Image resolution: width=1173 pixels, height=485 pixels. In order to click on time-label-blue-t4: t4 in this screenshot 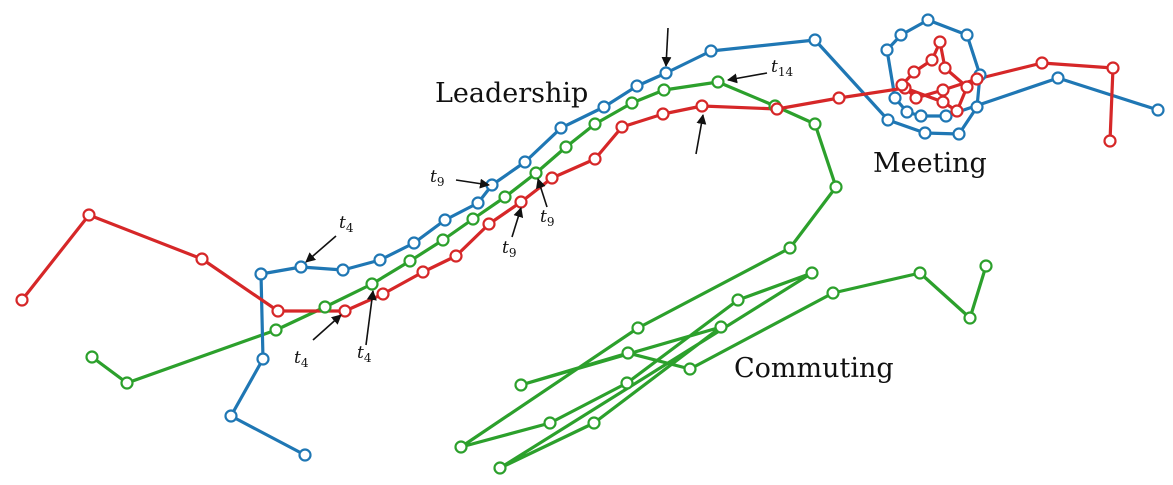, I will do `click(346, 224)`.